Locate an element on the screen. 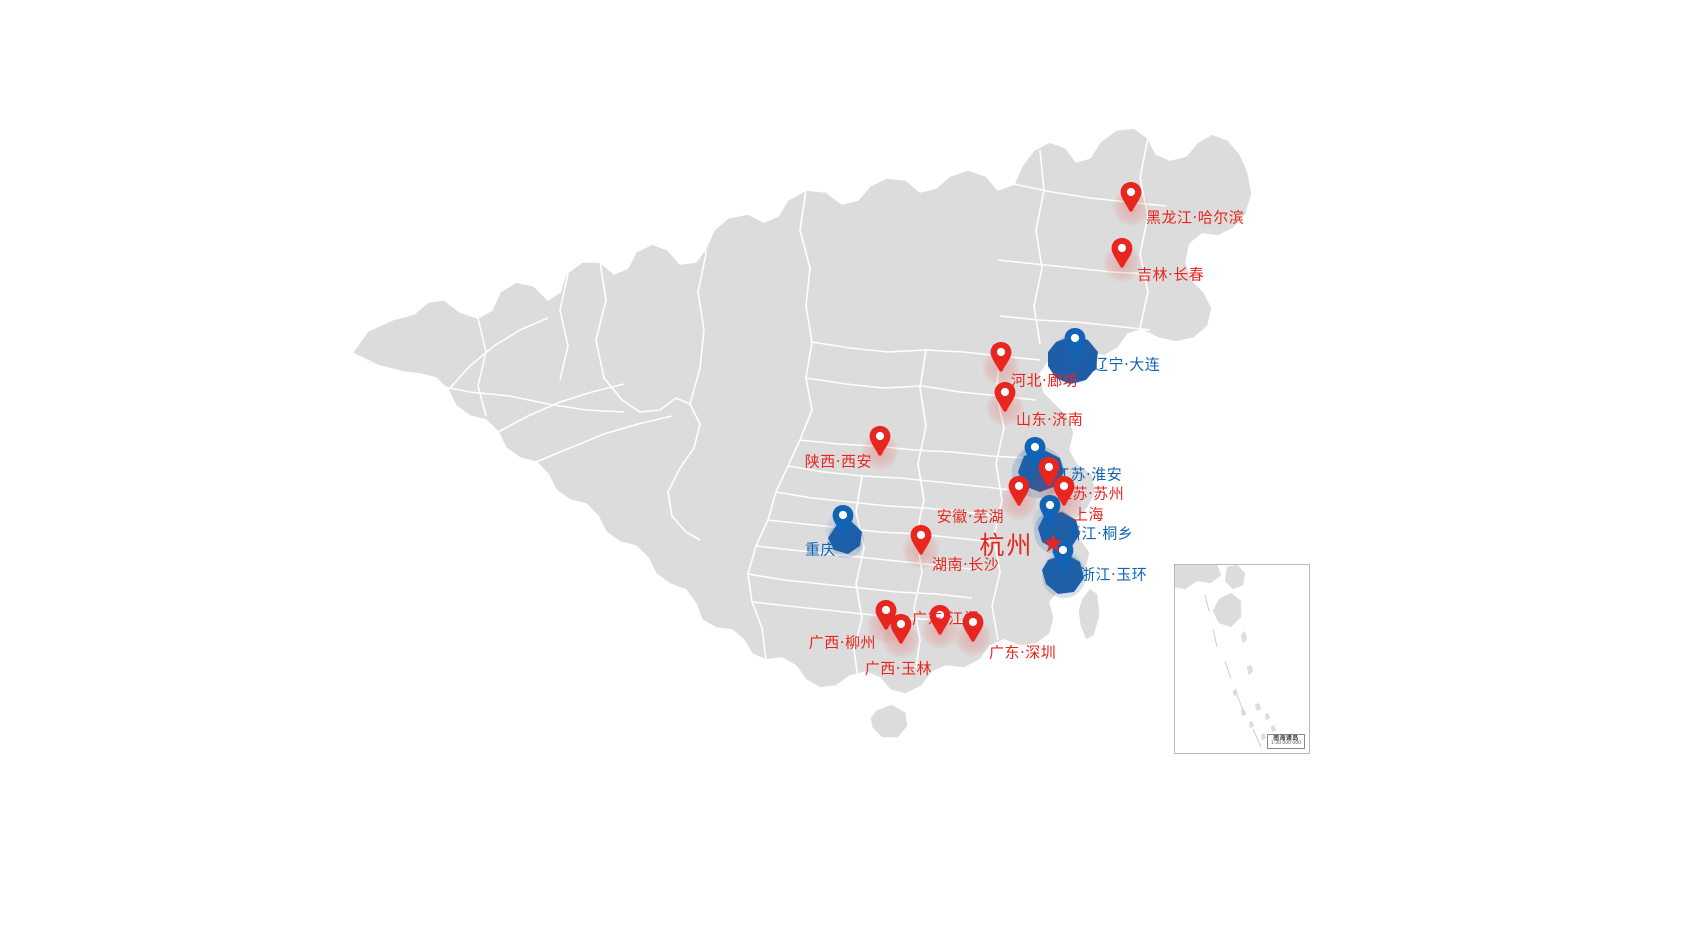  south-china-sea-inset: 南海诸岛 1:30 000 000 is located at coordinates (1242, 659).